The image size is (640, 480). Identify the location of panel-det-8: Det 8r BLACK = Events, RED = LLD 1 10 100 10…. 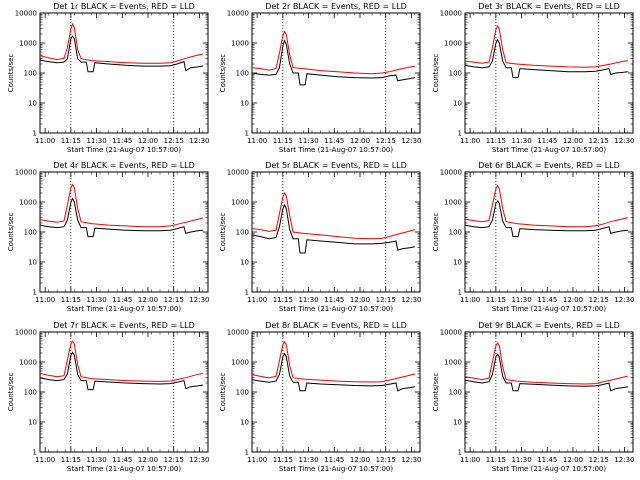
(320, 397).